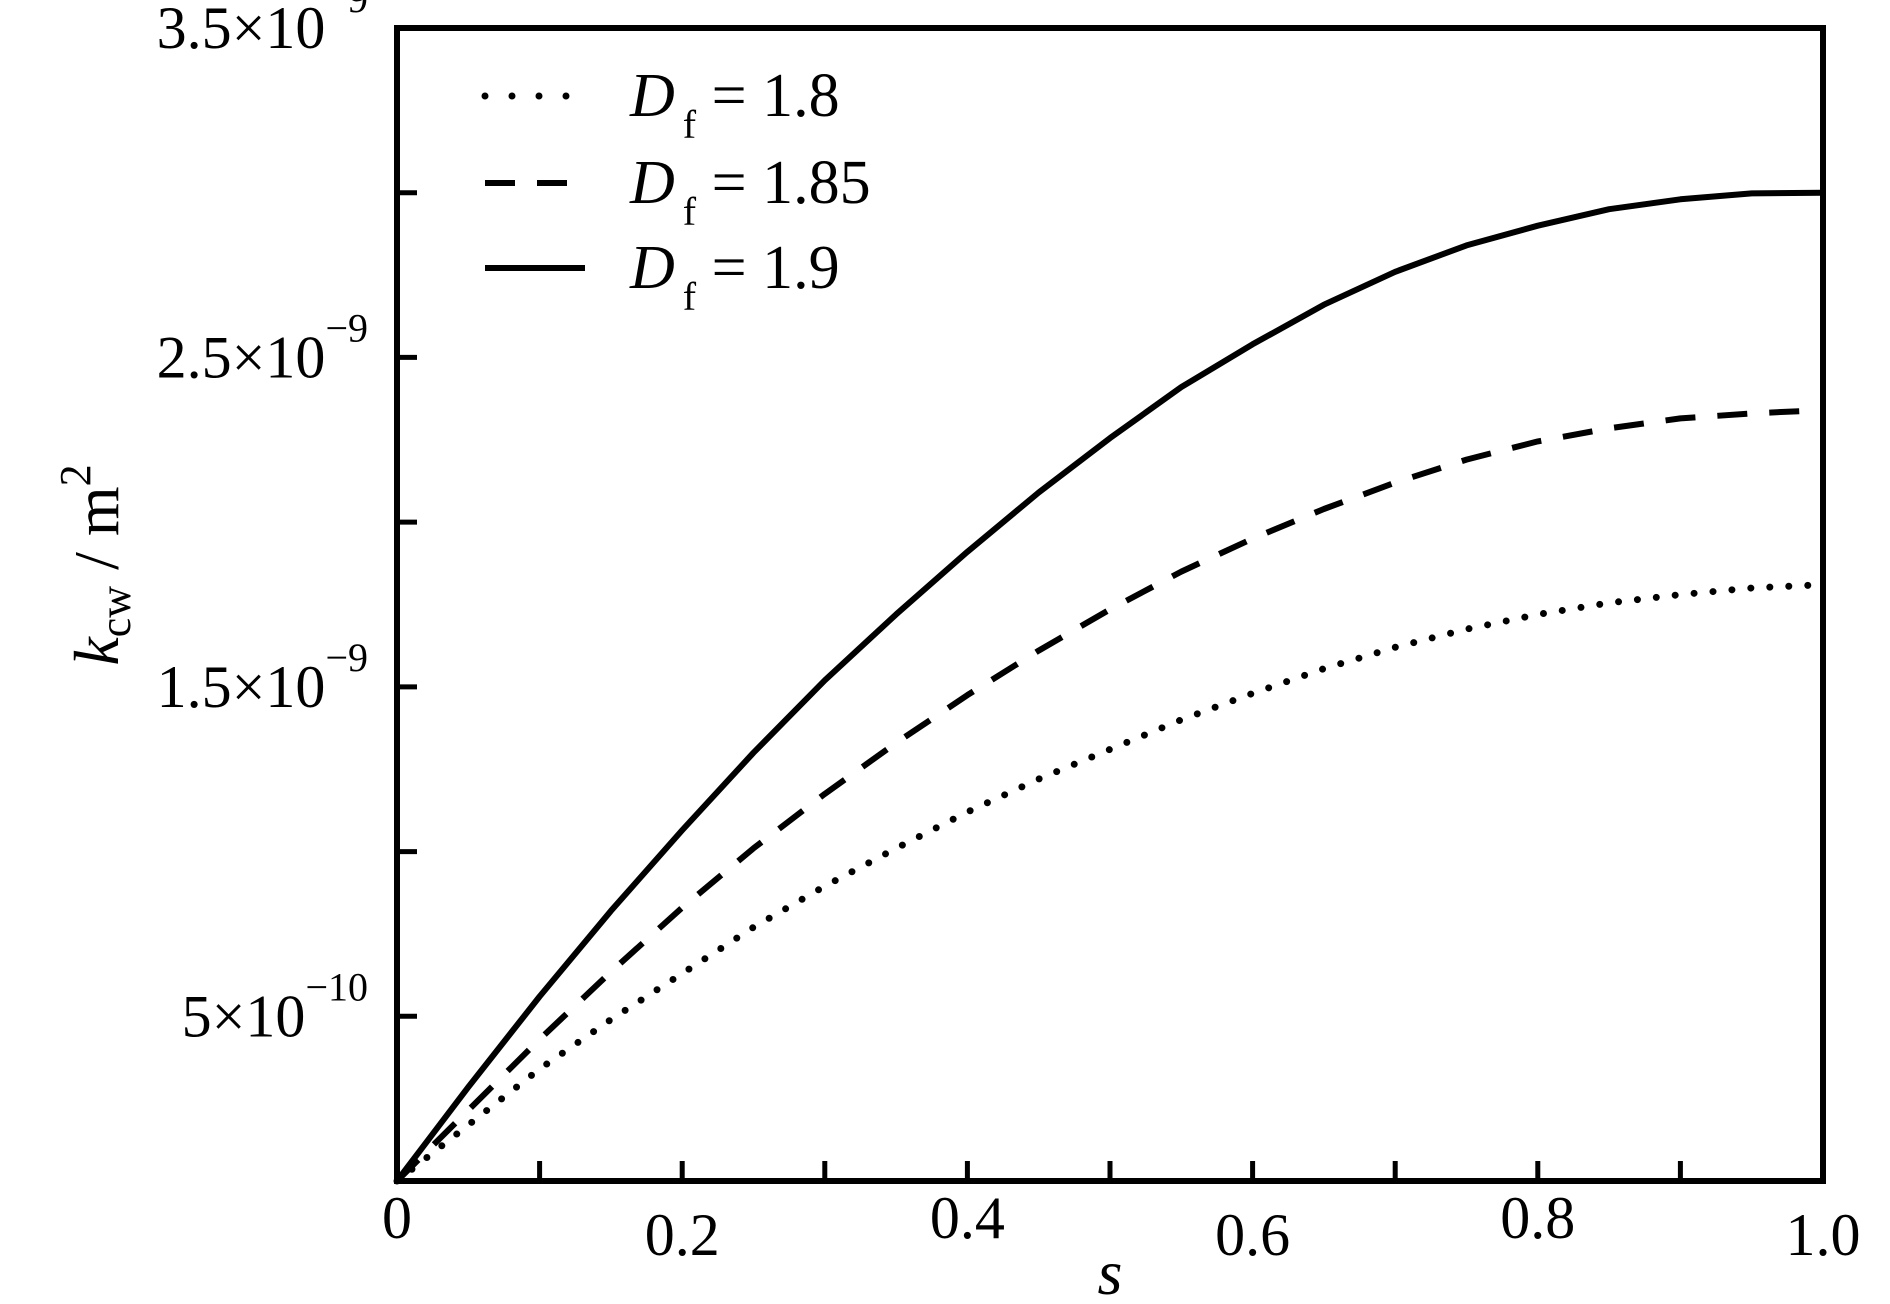 The image size is (1890, 1304). I want to click on y-tick-label: 3.5×10−9, so click(262, 30).